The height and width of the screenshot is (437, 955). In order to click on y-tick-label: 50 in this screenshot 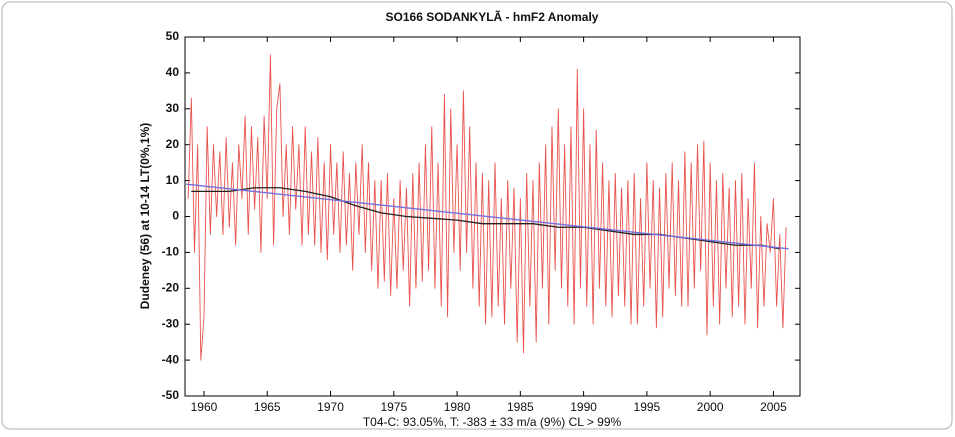, I will do `click(173, 36)`.